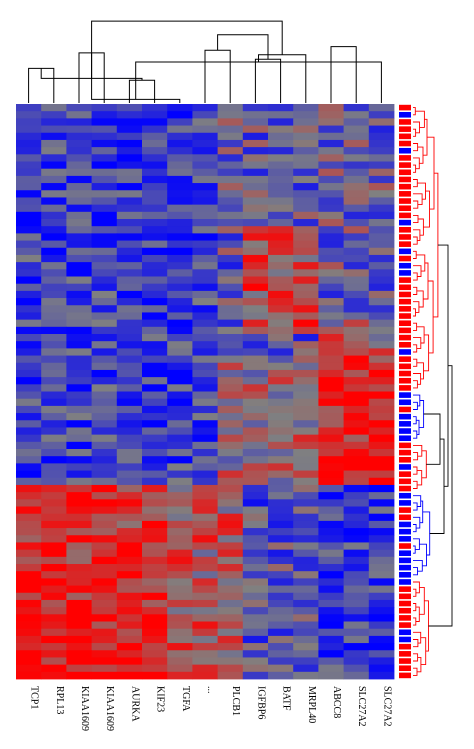 The image size is (474, 749). I want to click on column-label-rpl13: RPL13, so click(59, 700).